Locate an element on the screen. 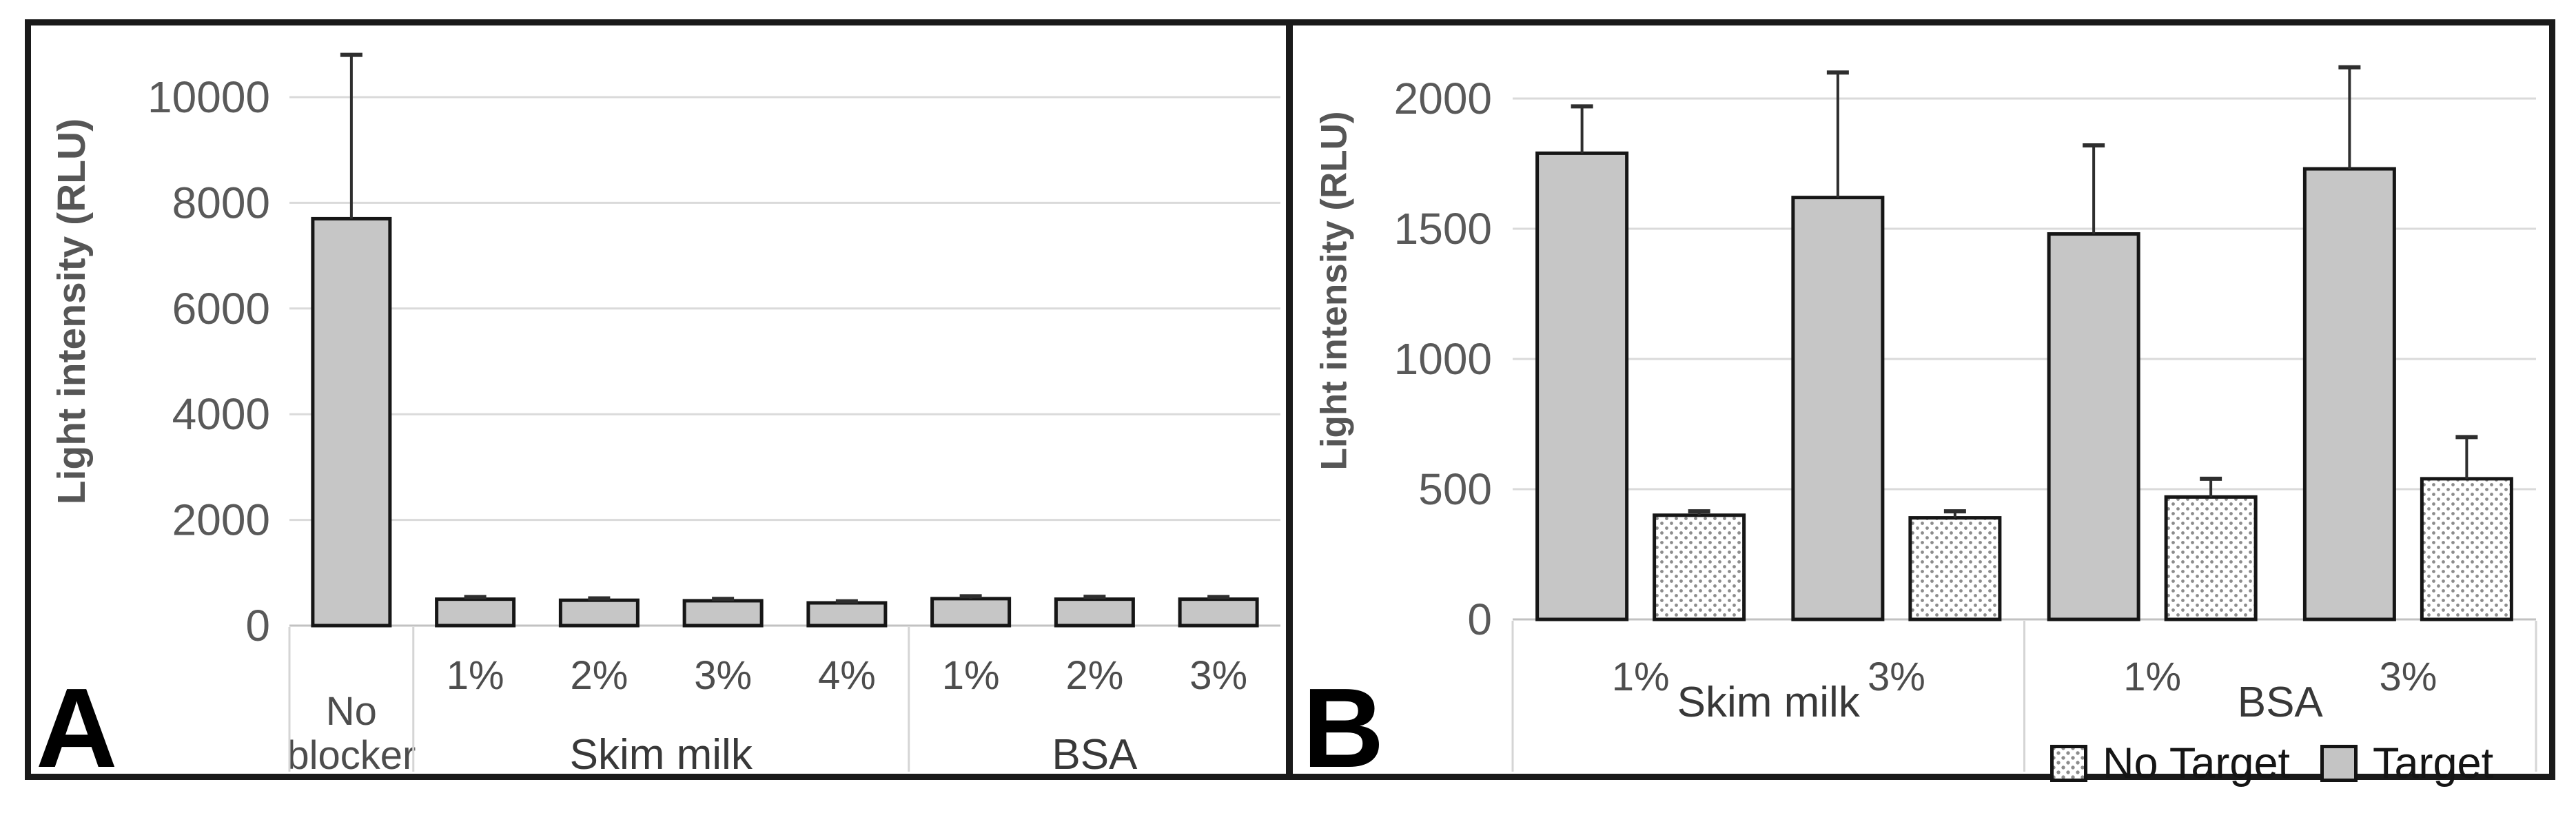 The width and height of the screenshot is (2576, 813). group-label-line: blocker is located at coordinates (351, 755).